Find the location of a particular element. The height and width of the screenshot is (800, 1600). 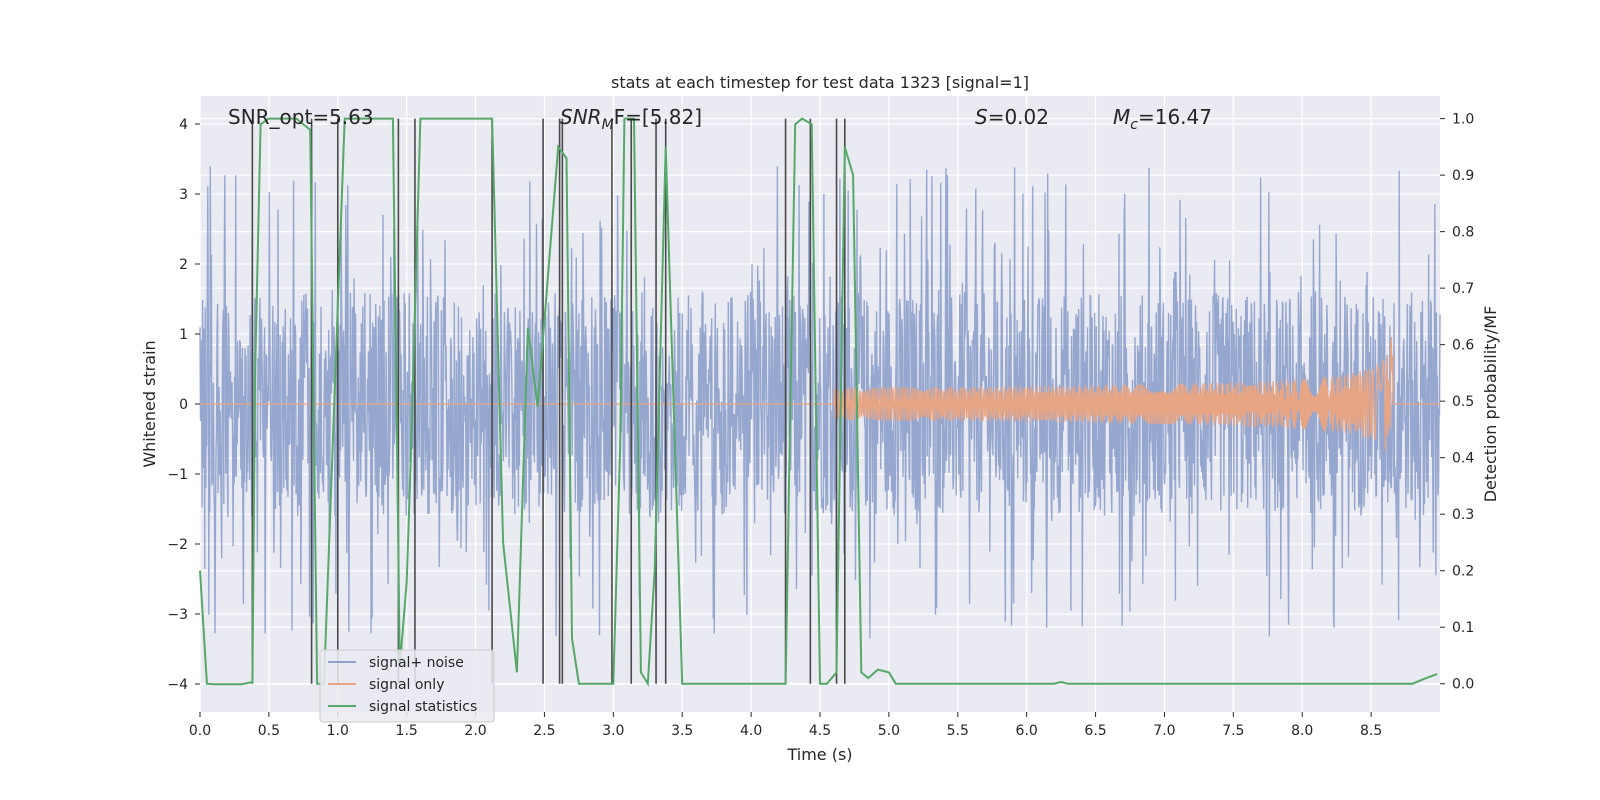

series-signal-only is located at coordinates (820, 393).